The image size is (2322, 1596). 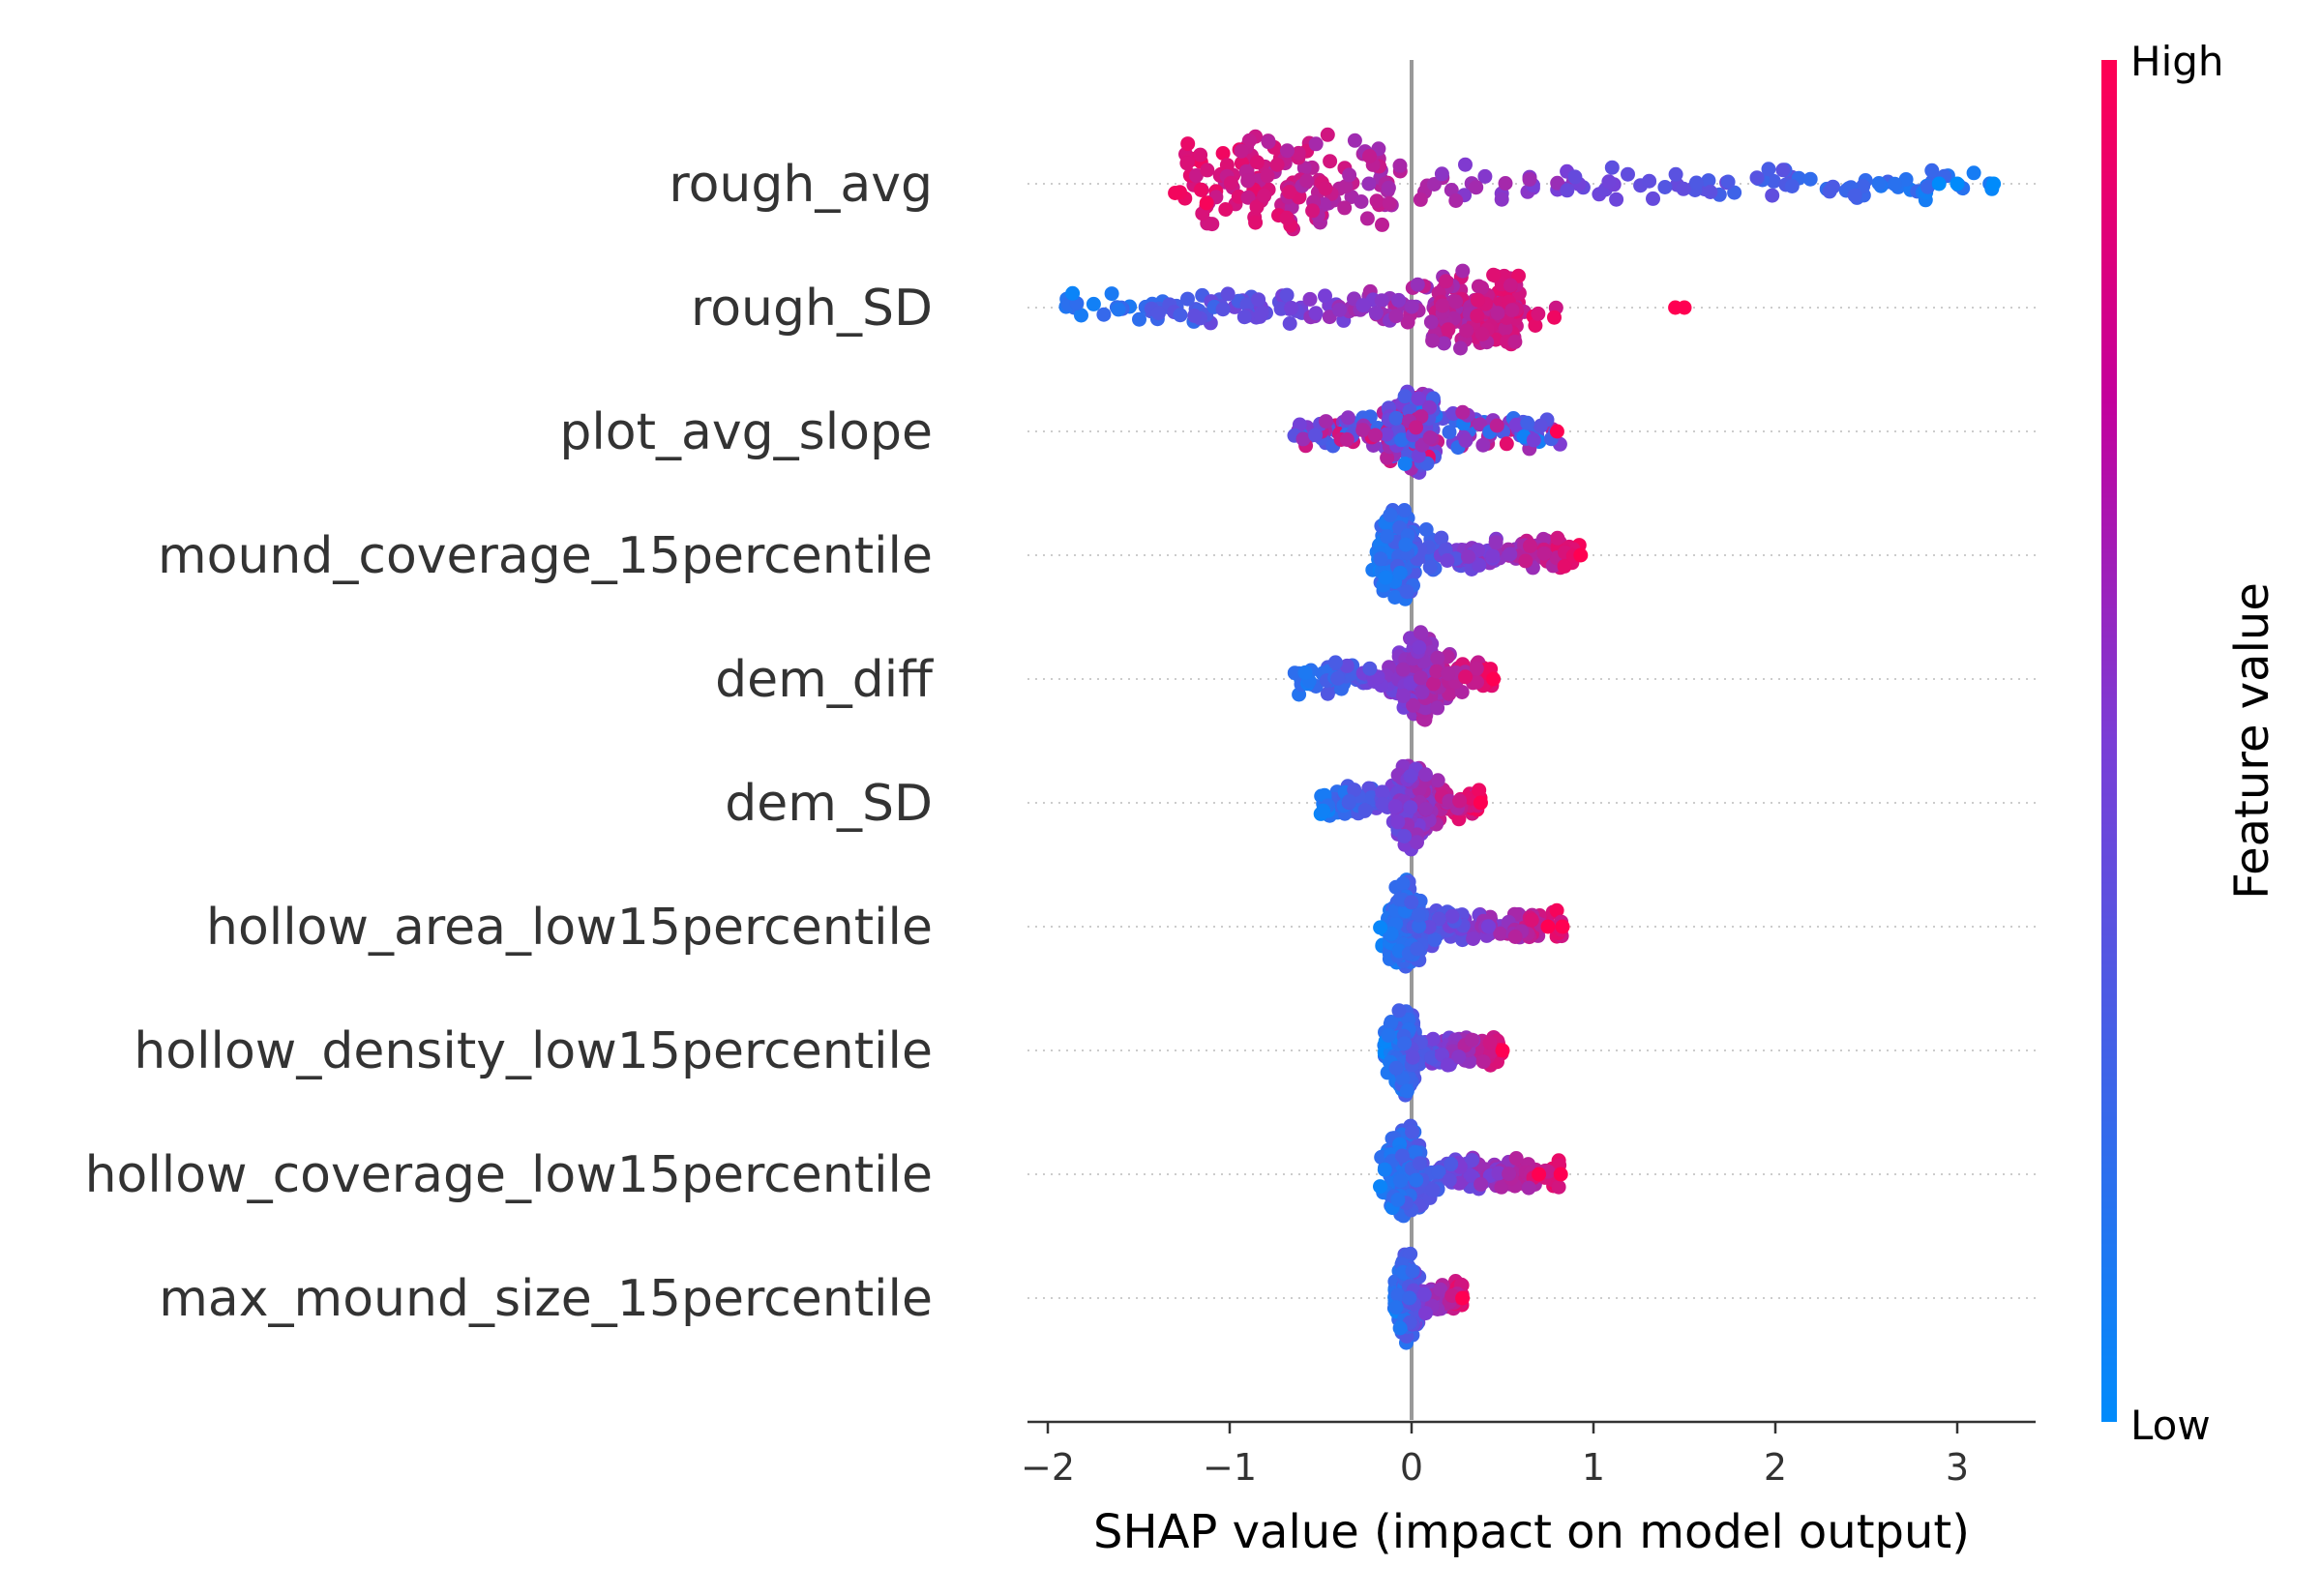 I want to click on x-axis-ticks: −2 −1 0 1 2 3, so click(x=1495, y=1455).